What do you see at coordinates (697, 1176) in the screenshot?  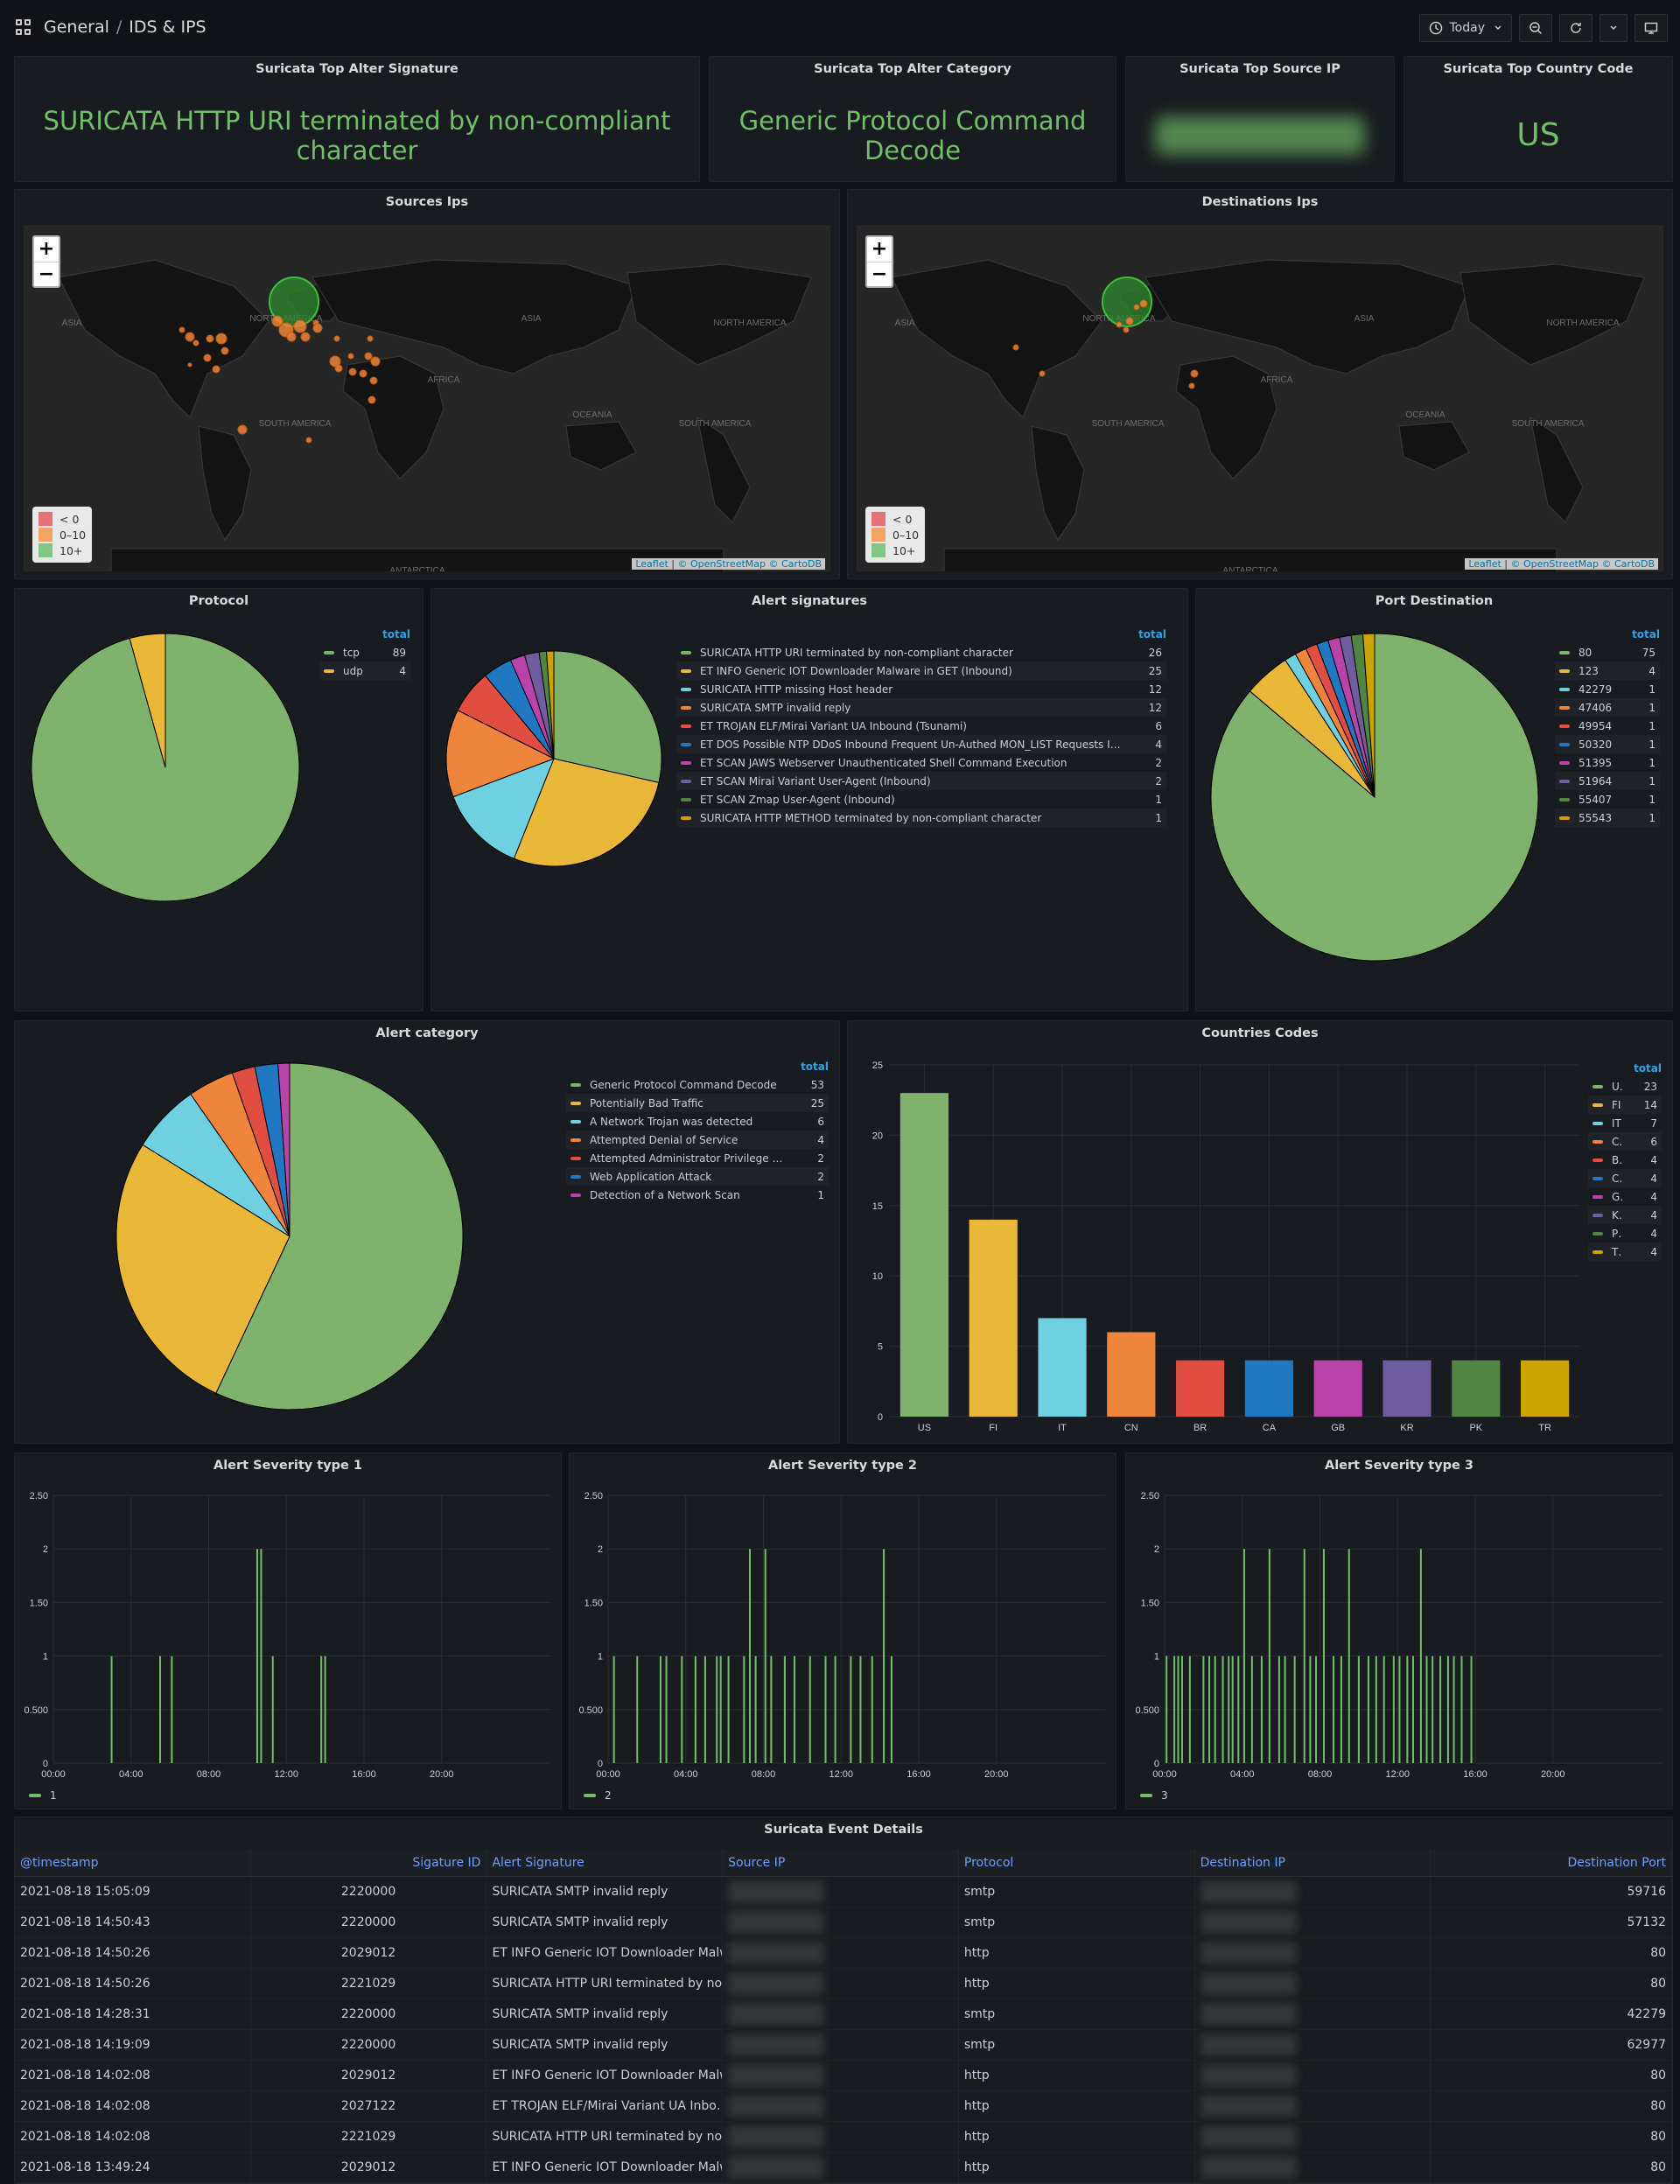 I see `legend-item: Web Application Attack 2` at bounding box center [697, 1176].